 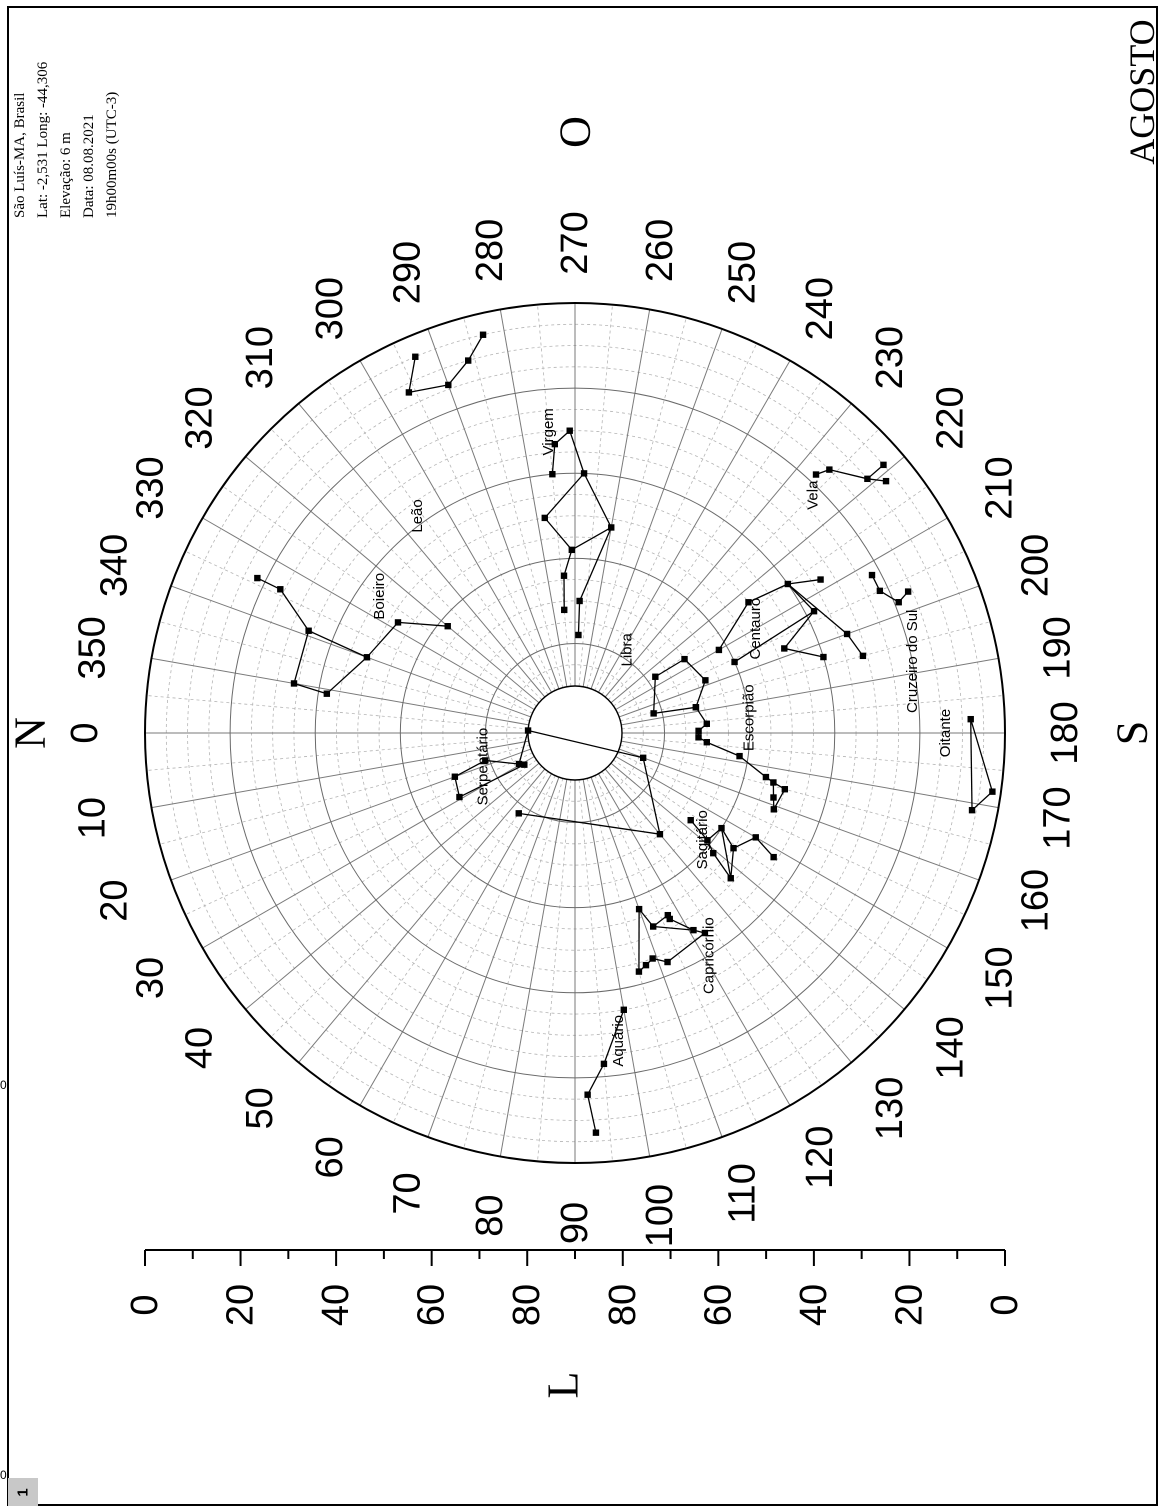 What do you see at coordinates (482, 767) in the screenshot?
I see `constellation-label: Serpentário` at bounding box center [482, 767].